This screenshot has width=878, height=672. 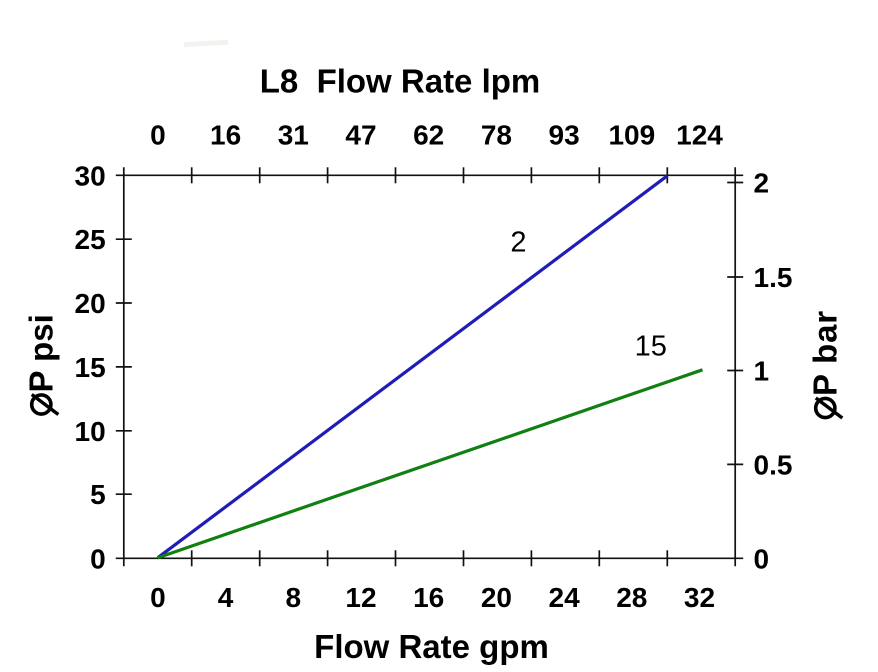 What do you see at coordinates (90, 175) in the screenshot?
I see `svg-text: 30` at bounding box center [90, 175].